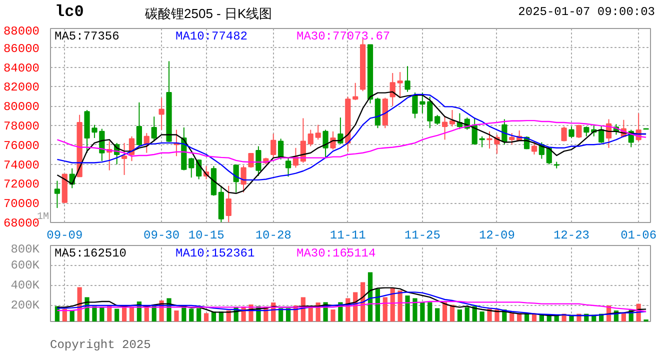 This screenshot has width=660, height=360. What do you see at coordinates (21, 68) in the screenshot?
I see `y-tick-label: 84000` at bounding box center [21, 68].